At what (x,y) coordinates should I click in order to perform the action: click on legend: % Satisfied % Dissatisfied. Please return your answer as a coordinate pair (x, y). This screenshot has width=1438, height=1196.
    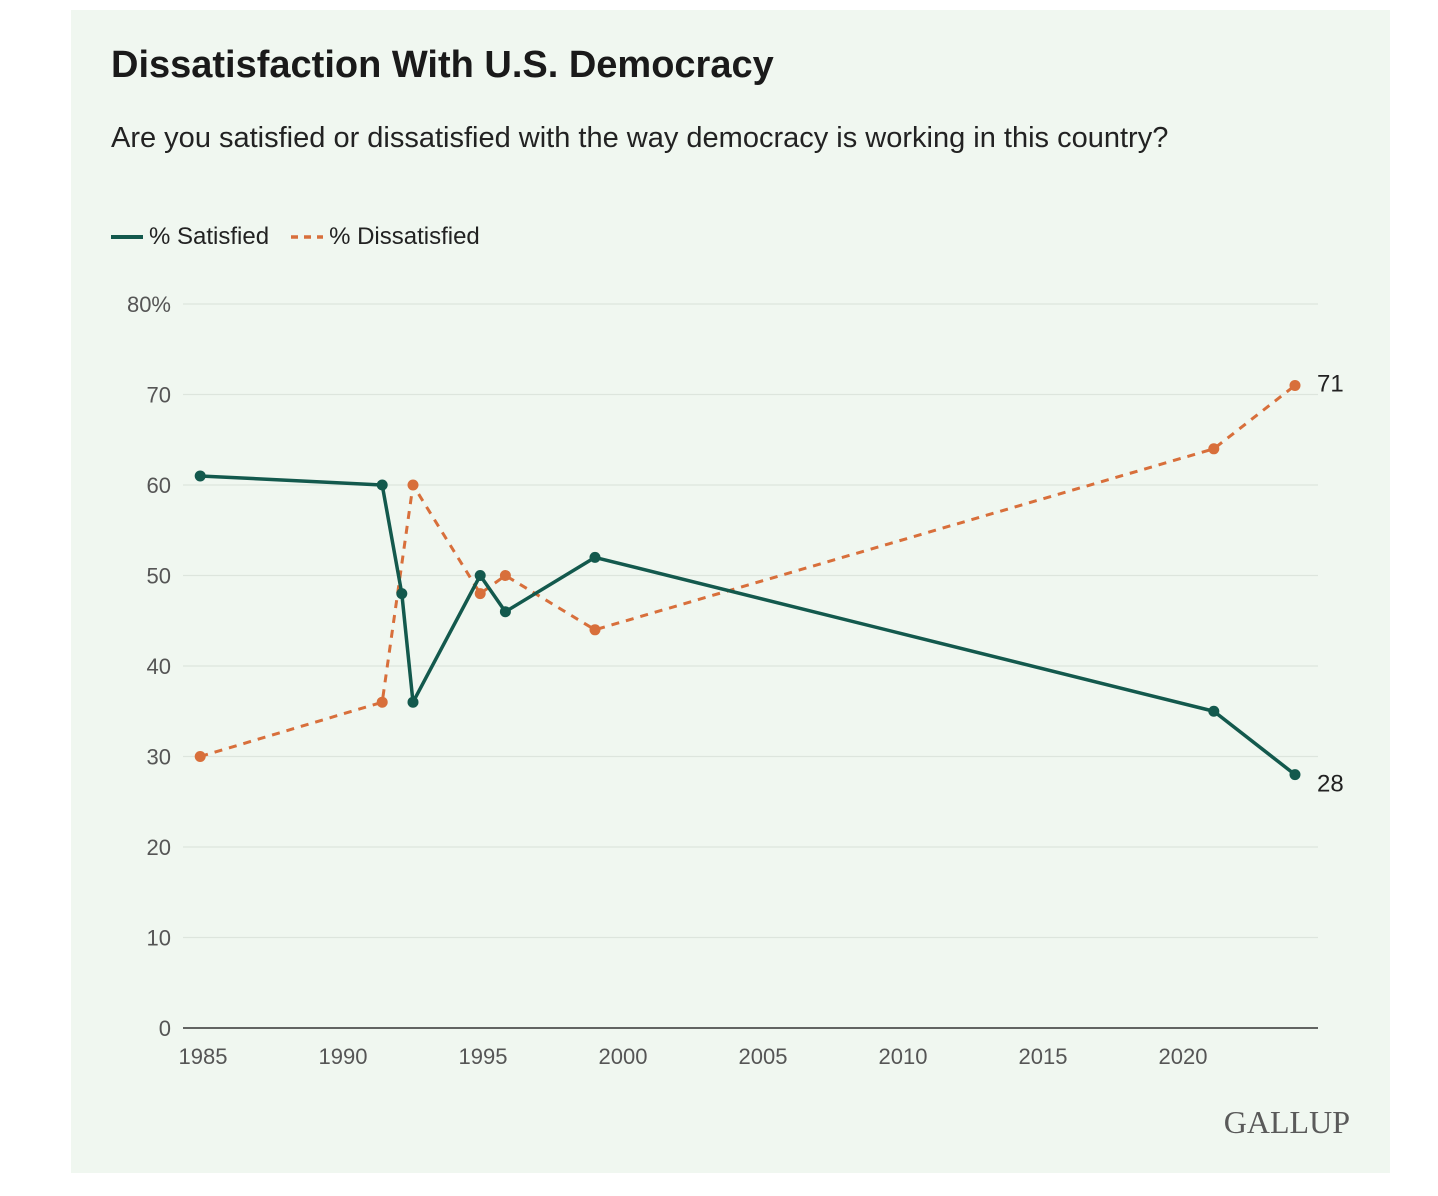
    Looking at the image, I should click on (306, 237).